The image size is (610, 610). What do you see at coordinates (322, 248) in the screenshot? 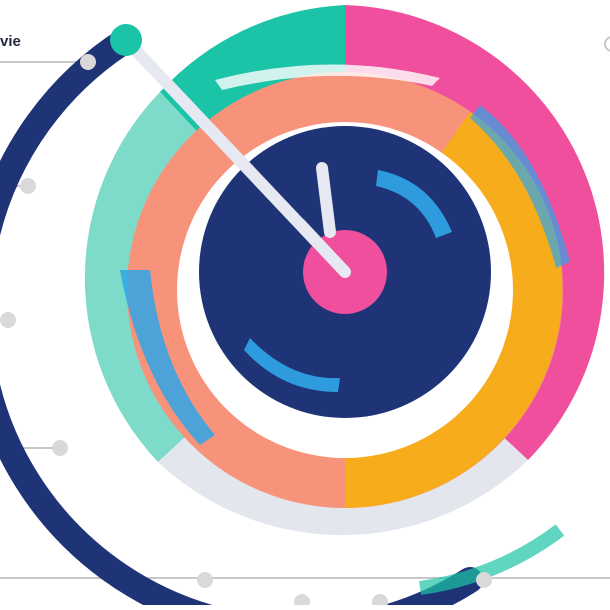
I see `long-needle-over-hub` at bounding box center [322, 248].